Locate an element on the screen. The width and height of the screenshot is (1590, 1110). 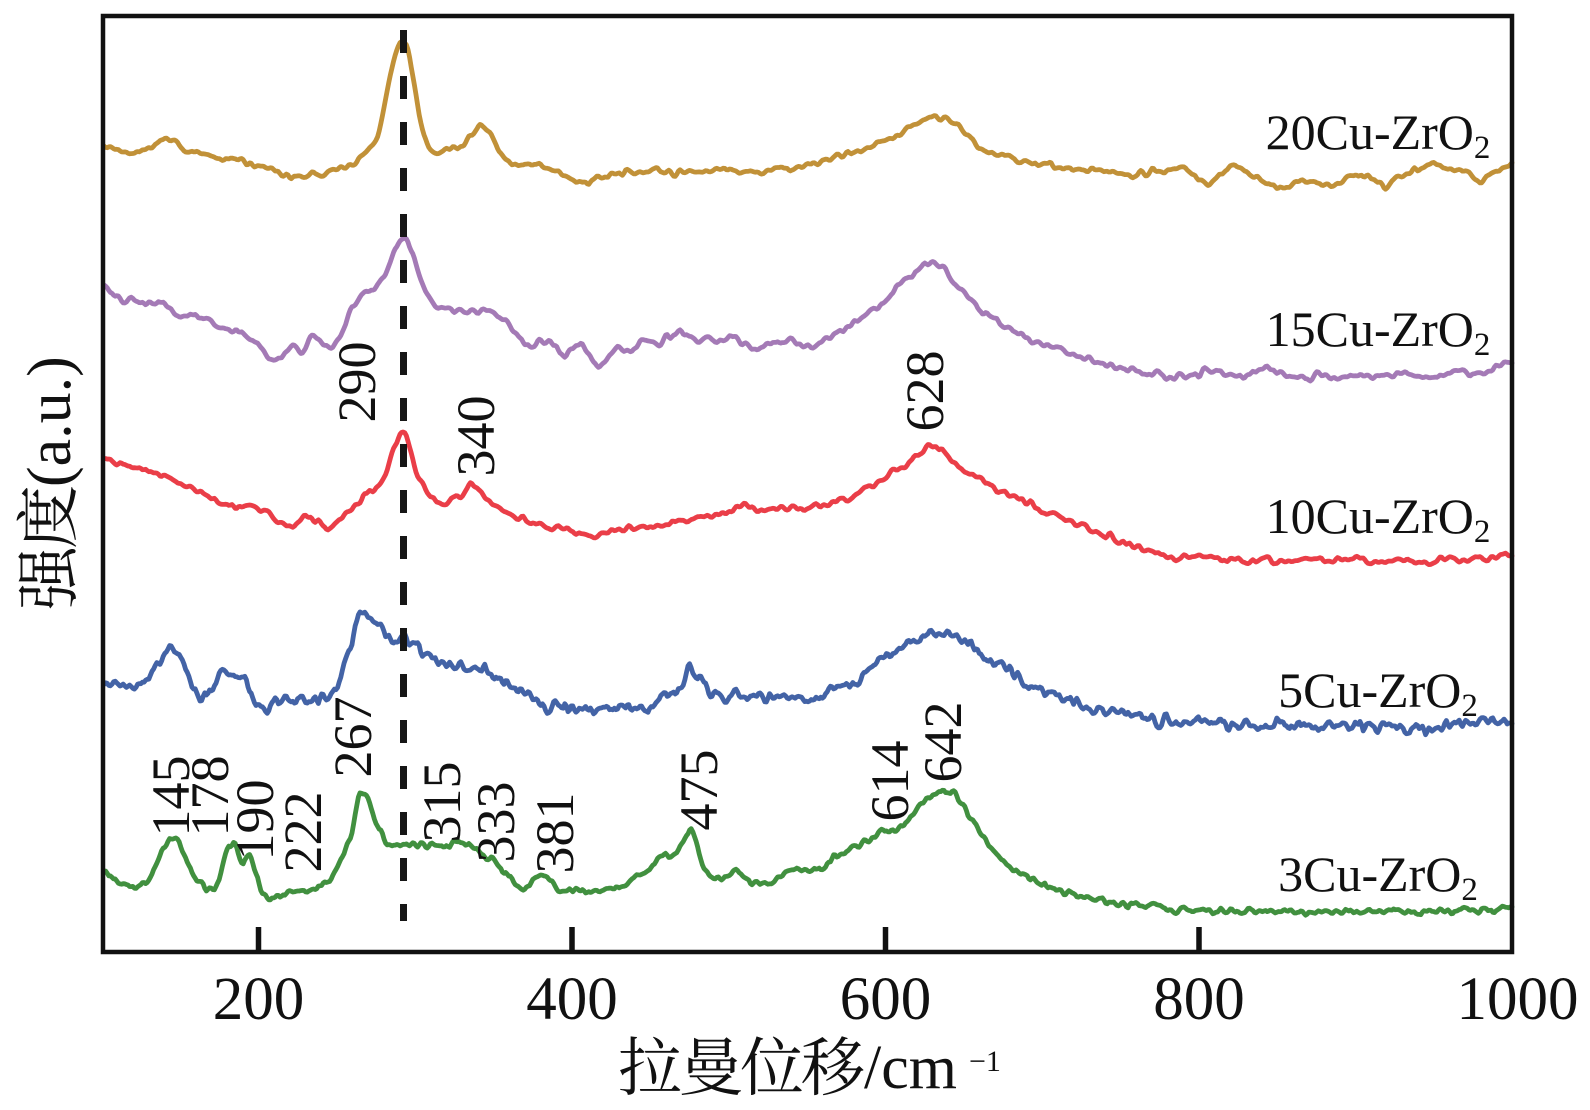
svg-text: 290 is located at coordinates (357, 382).